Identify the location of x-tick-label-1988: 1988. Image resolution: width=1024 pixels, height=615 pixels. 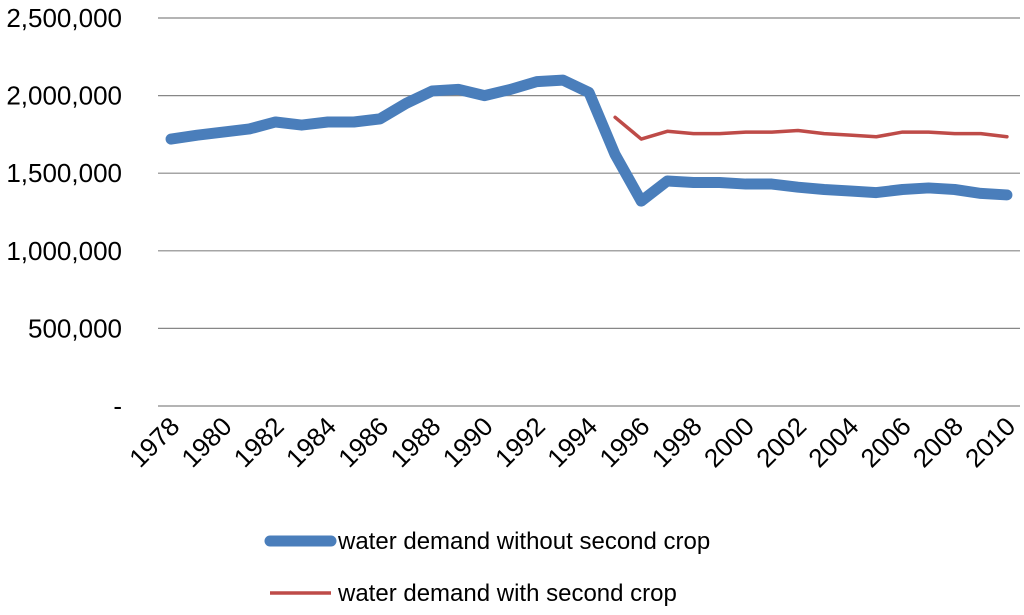
(415, 442).